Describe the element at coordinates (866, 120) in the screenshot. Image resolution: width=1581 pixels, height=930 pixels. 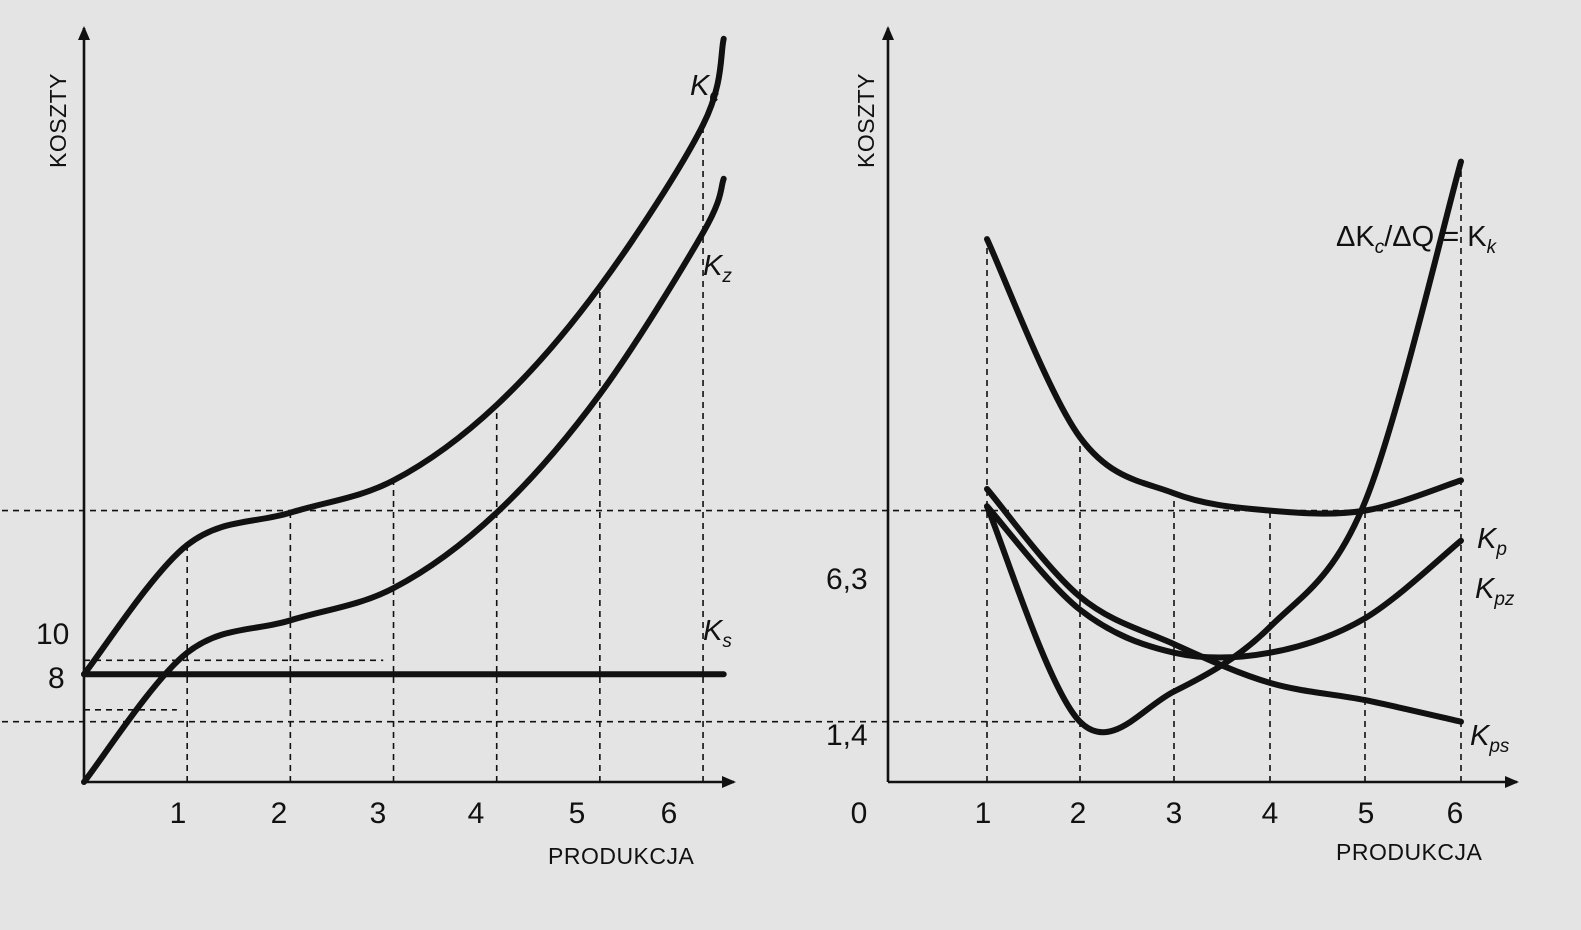
I see `right-y-axis-label: KOSZTY` at that location.